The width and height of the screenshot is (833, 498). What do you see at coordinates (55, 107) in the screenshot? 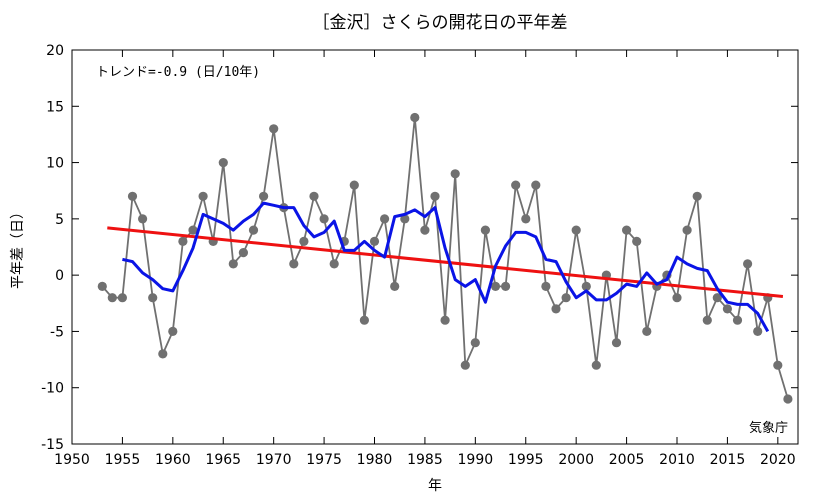
I see `y-tick-label: 15` at bounding box center [55, 107].